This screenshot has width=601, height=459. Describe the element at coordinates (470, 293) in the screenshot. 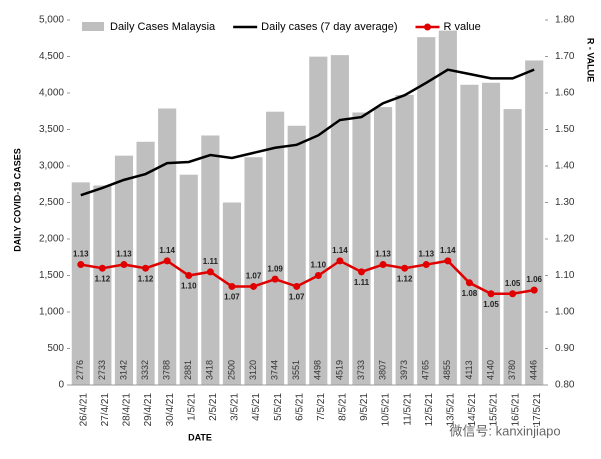

I see `point-label: 1.08` at that location.